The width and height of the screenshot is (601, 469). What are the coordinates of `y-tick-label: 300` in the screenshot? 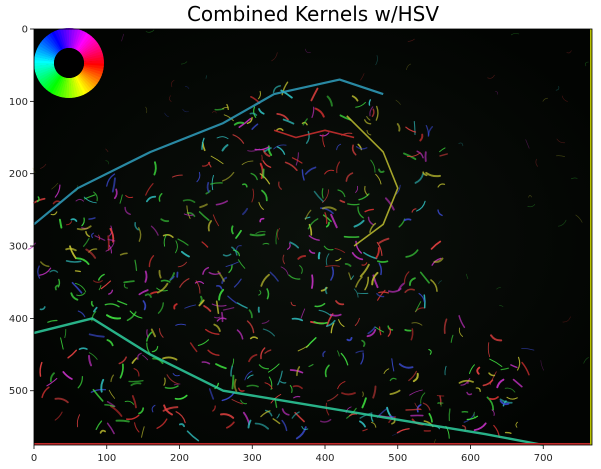 It's located at (18, 247).